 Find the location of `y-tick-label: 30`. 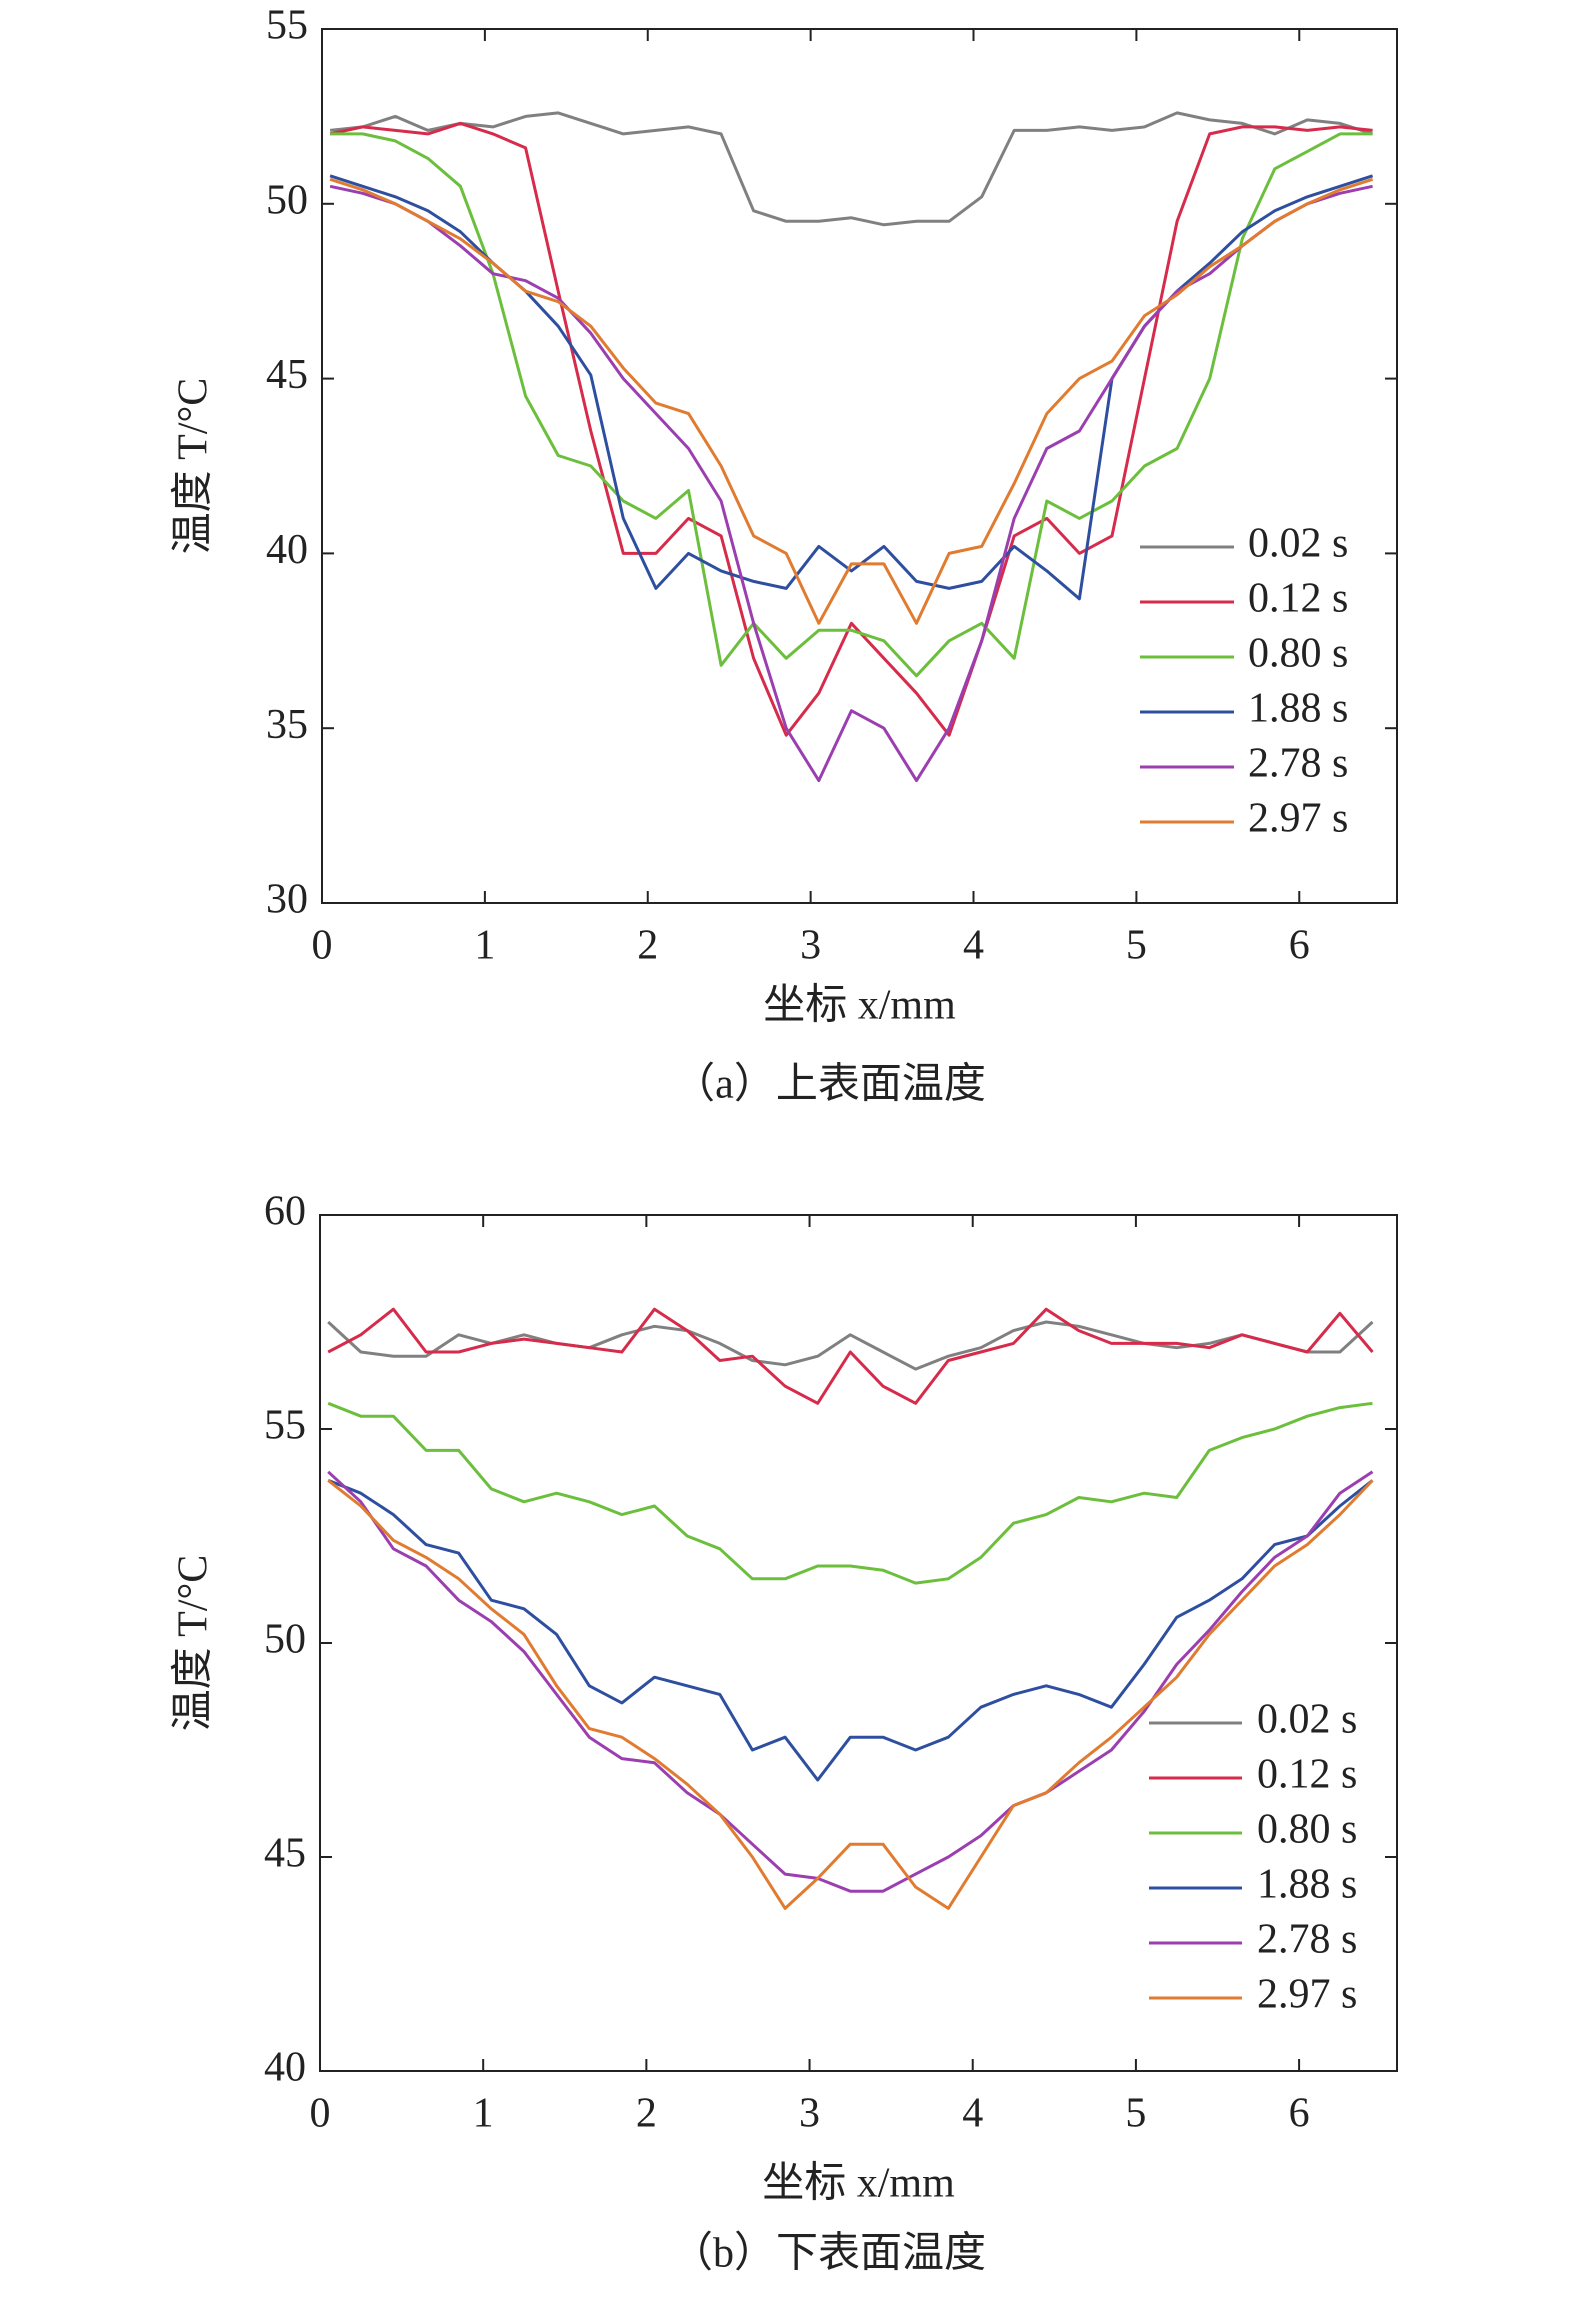

y-tick-label: 30 is located at coordinates (287, 900).